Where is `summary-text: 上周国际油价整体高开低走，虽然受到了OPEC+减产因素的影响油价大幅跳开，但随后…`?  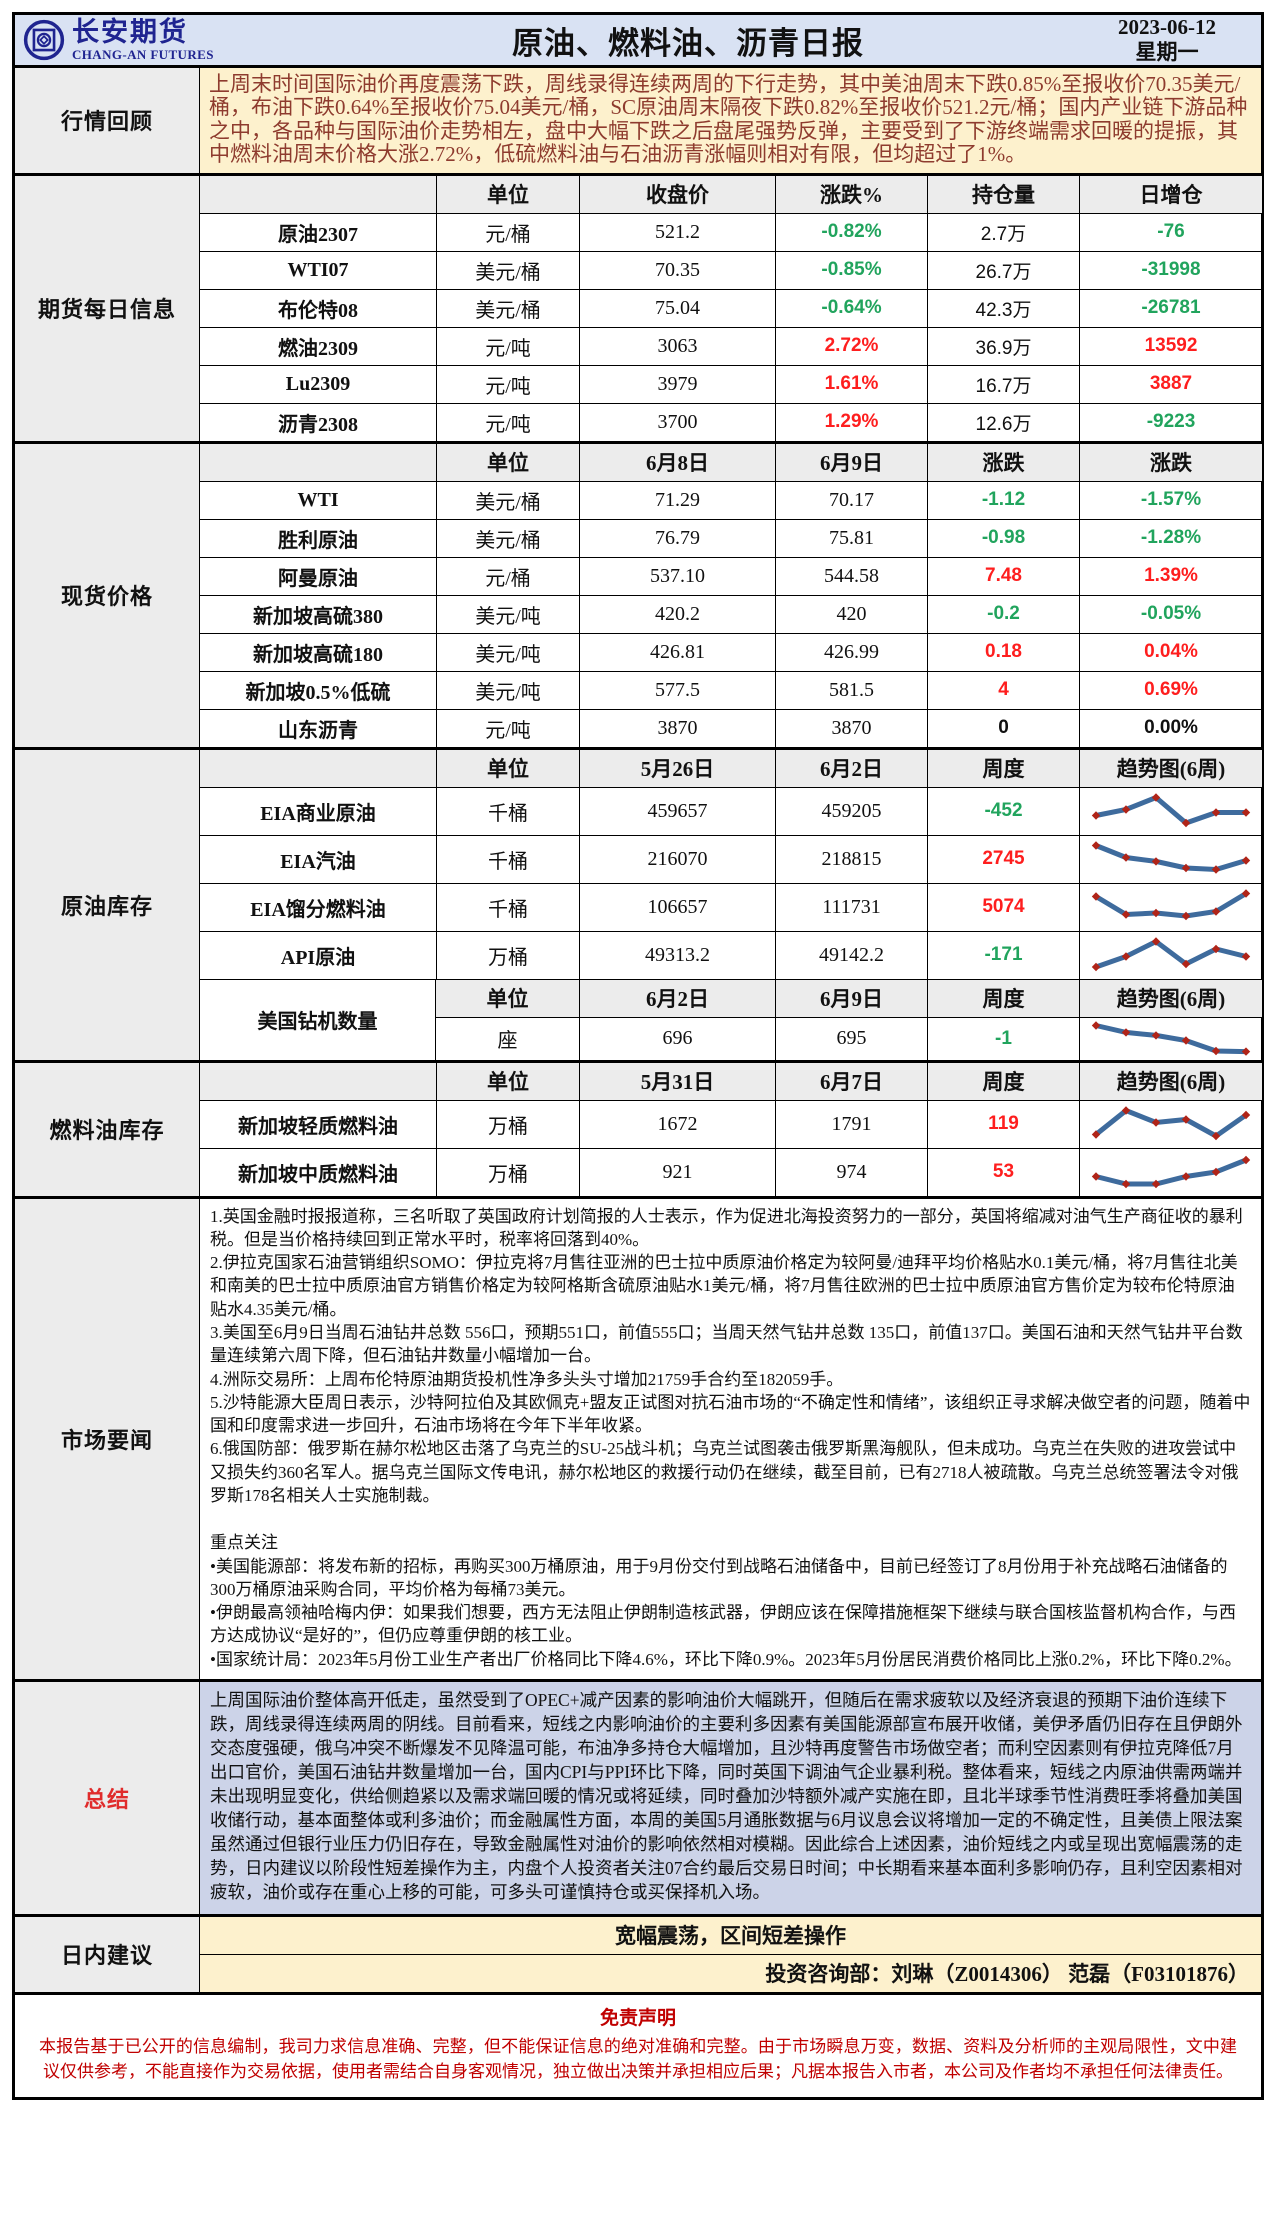 summary-text: 上周国际油价整体高开低走，虽然受到了OPEC+减产因素的影响油价大幅跳开，但随后… is located at coordinates (730, 1797).